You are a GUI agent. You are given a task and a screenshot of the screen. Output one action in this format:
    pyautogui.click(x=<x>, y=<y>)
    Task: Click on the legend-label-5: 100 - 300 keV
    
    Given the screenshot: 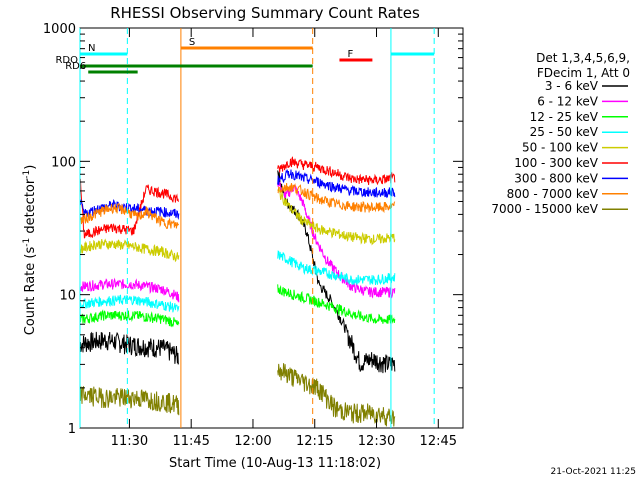 What is the action you would take?
    pyautogui.click(x=556, y=163)
    